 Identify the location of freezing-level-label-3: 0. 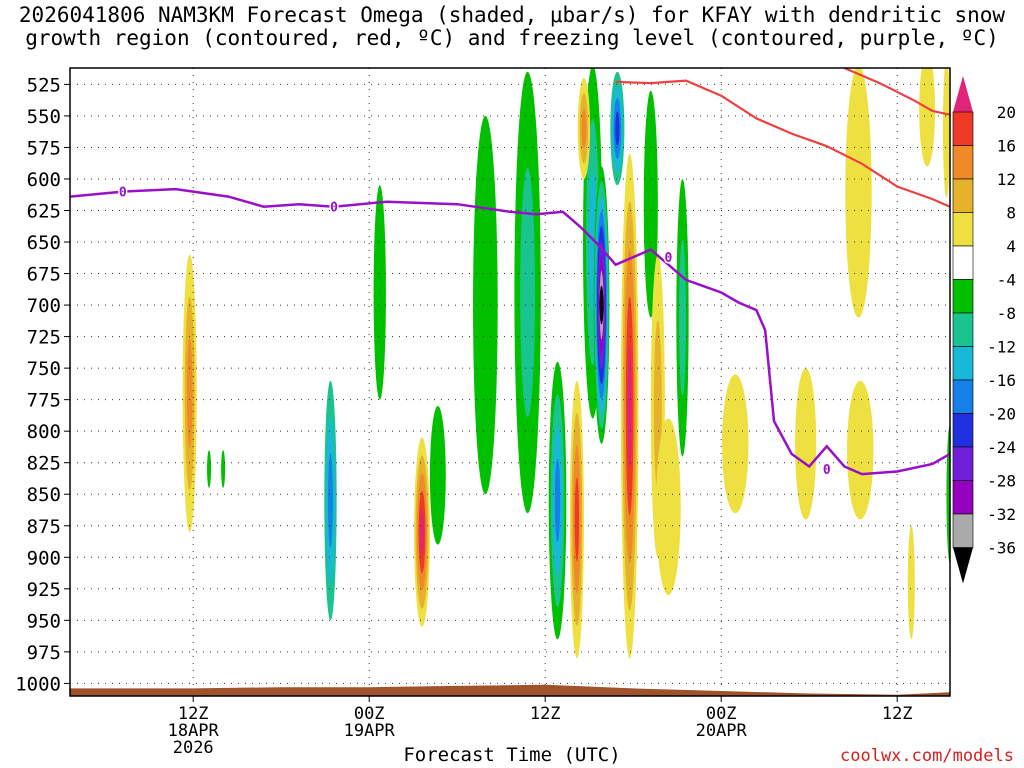
(827, 470).